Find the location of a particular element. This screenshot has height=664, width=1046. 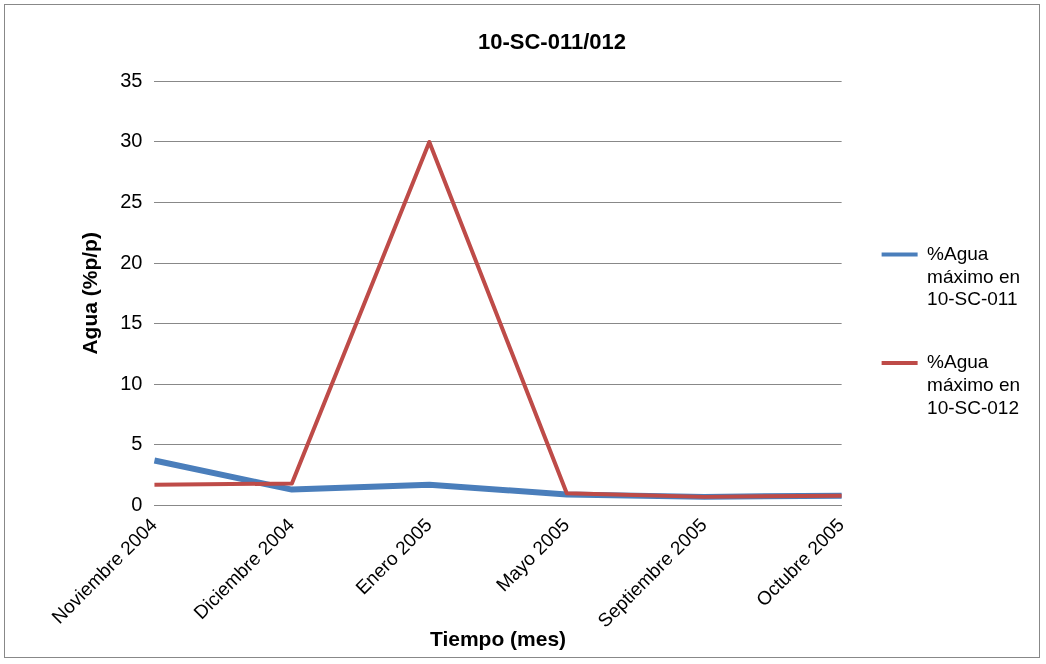

y-tick-label: 15 is located at coordinates (131, 322).